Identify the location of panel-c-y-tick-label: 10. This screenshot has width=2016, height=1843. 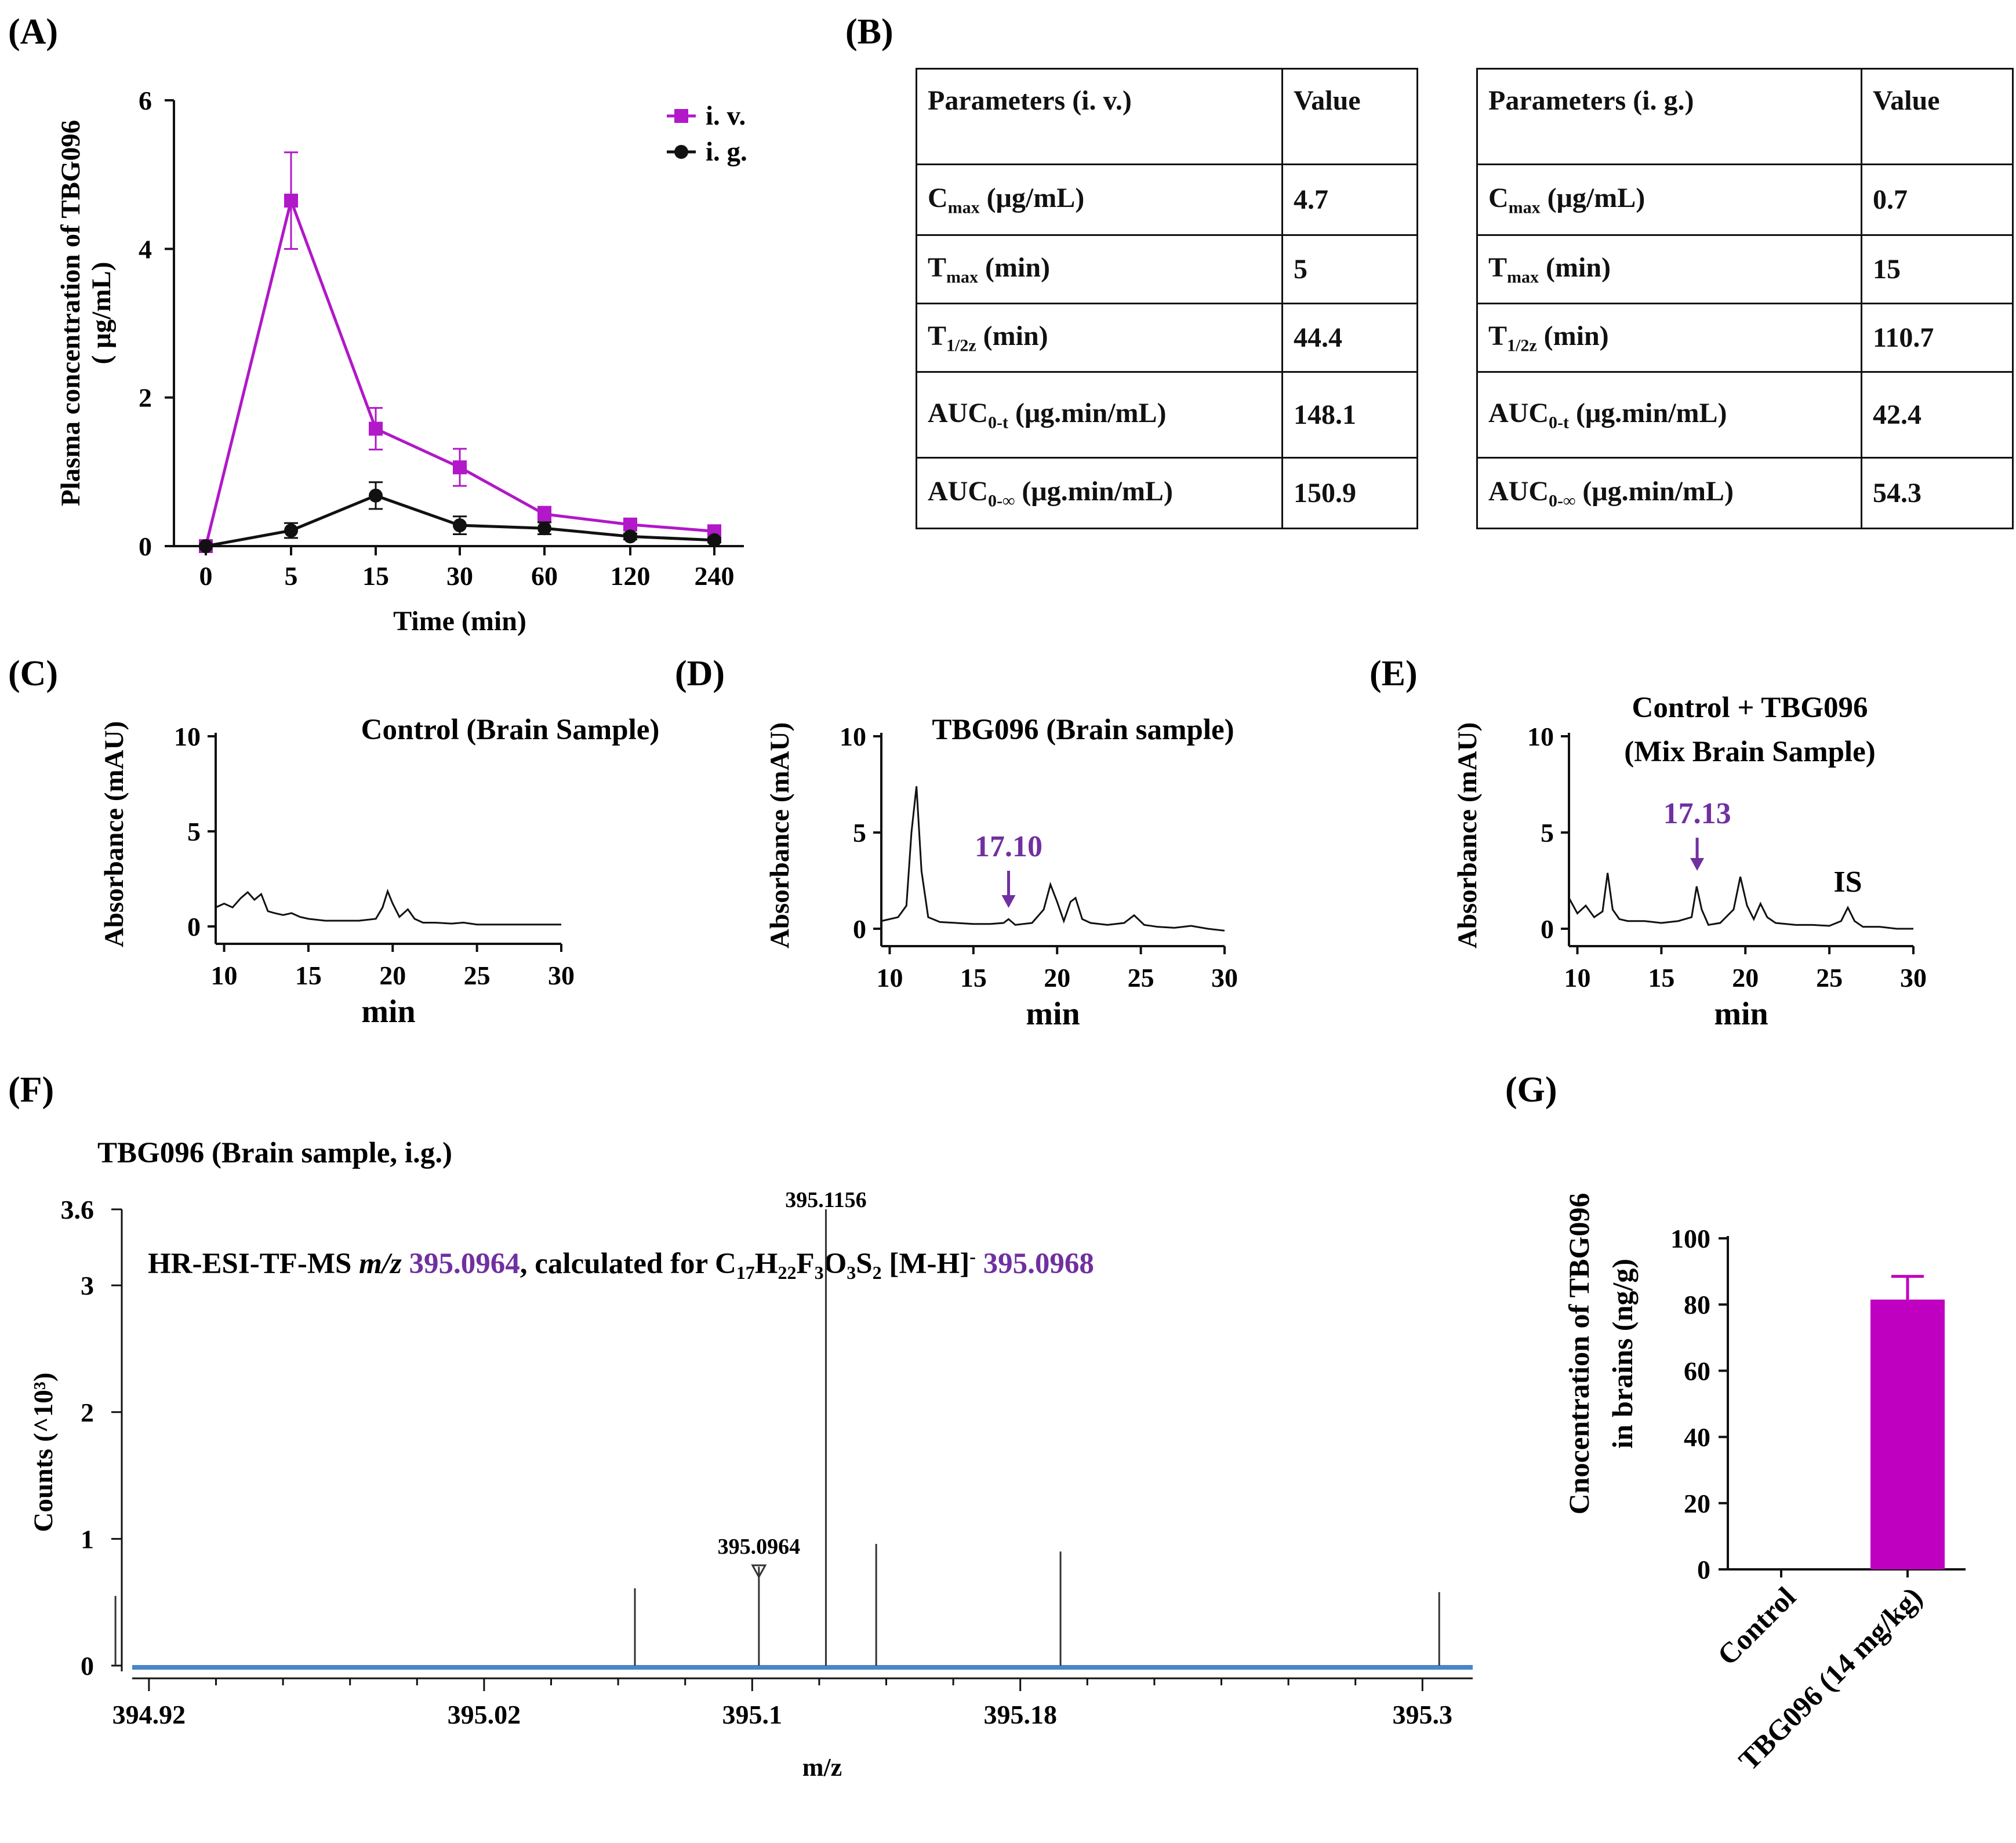
(187, 736).